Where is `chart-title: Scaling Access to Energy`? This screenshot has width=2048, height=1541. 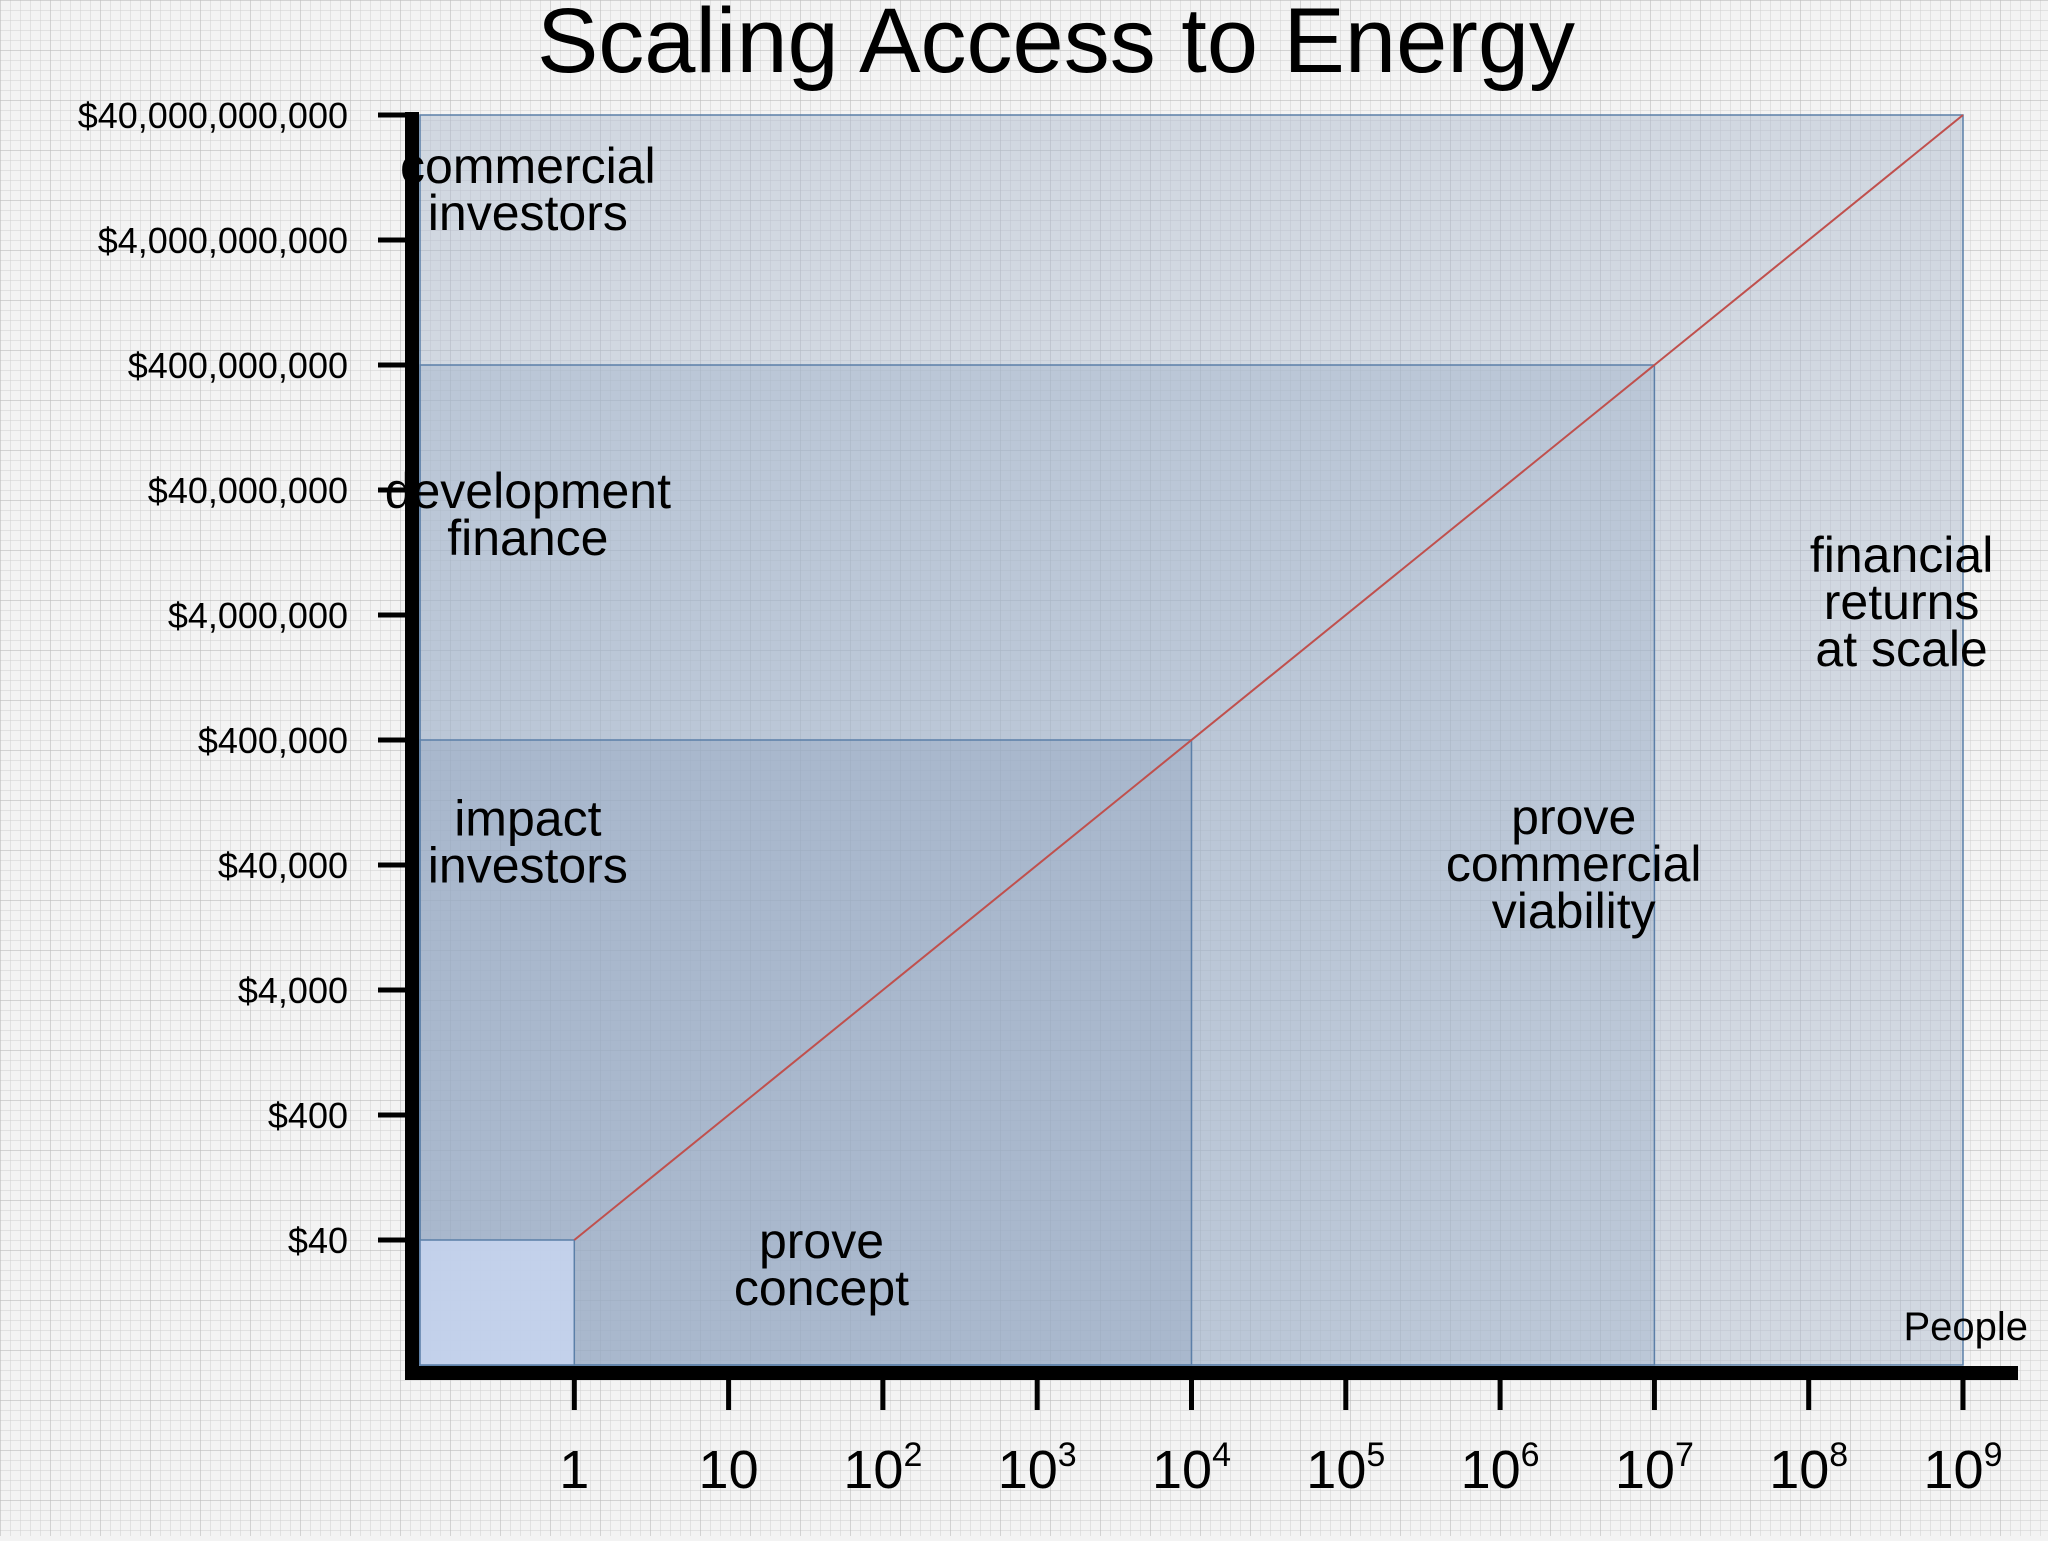
chart-title: Scaling Access to Energy is located at coordinates (1056, 46).